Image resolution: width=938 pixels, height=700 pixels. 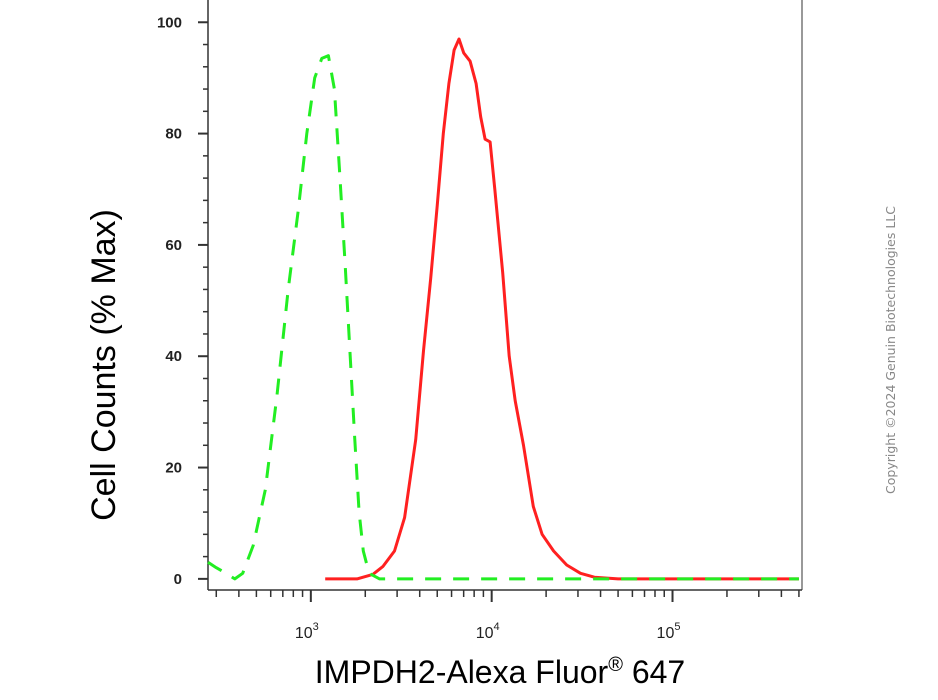 I want to click on y-tick-label: 0, so click(x=178, y=579).